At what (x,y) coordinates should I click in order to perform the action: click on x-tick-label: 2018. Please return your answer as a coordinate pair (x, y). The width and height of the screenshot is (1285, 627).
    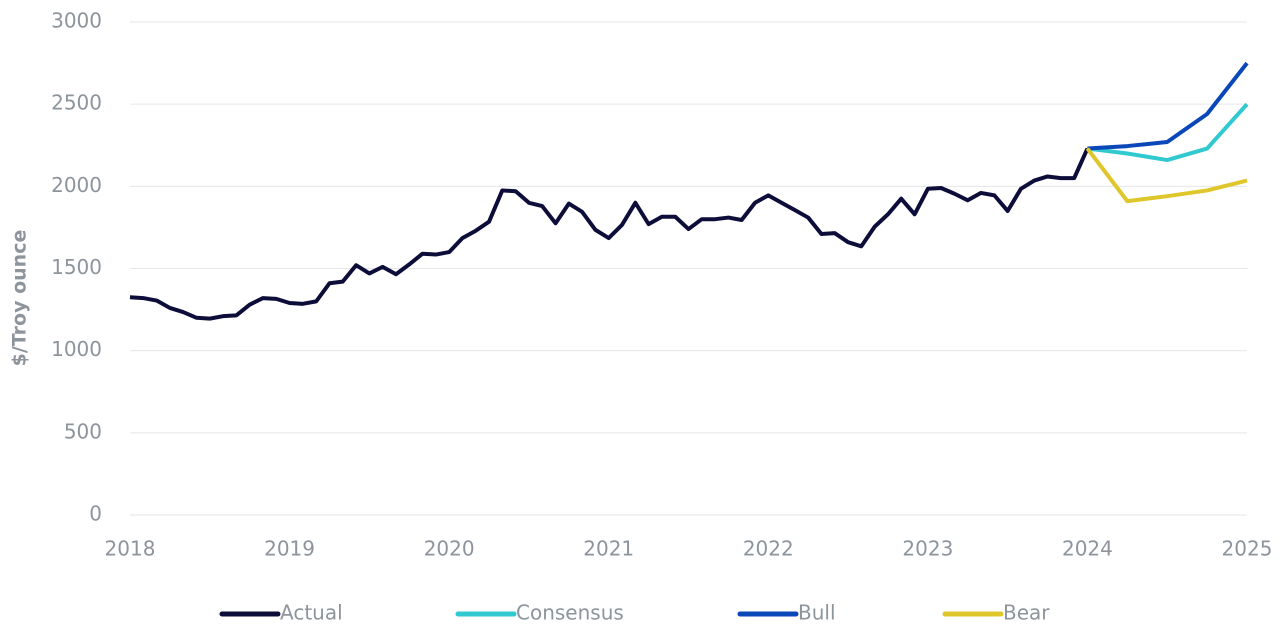
    Looking at the image, I should click on (130, 549).